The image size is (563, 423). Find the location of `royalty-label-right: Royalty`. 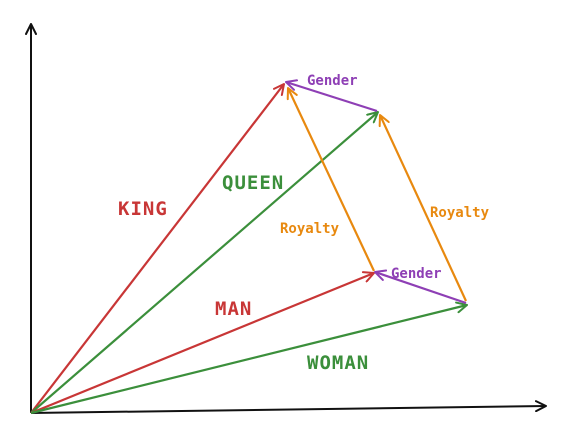

royalty-label-right: Royalty is located at coordinates (460, 213).